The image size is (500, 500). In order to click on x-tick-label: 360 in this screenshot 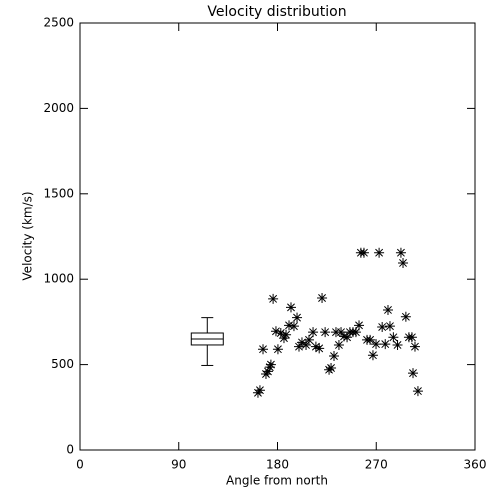, I will do `click(475, 465)`.